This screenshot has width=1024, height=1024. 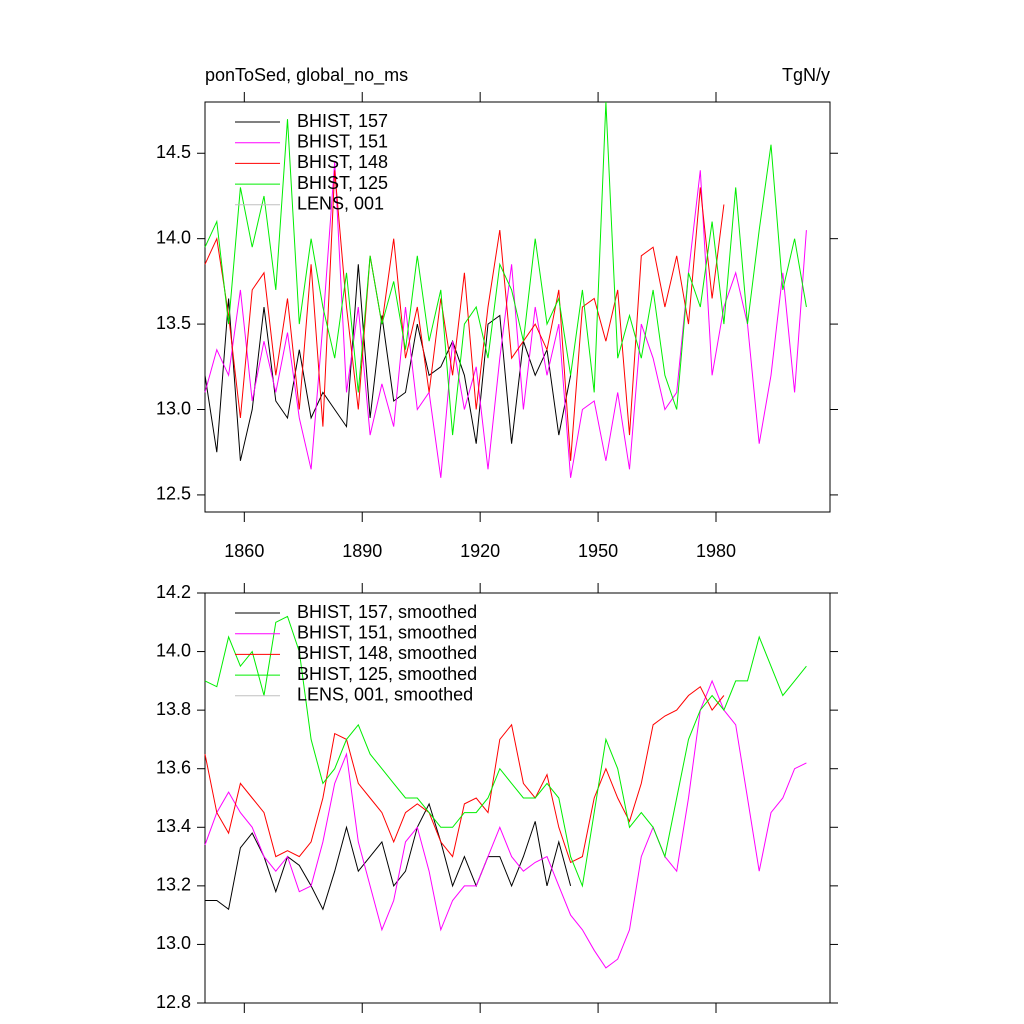 I want to click on y-tick-label: 14.5, so click(x=173, y=152).